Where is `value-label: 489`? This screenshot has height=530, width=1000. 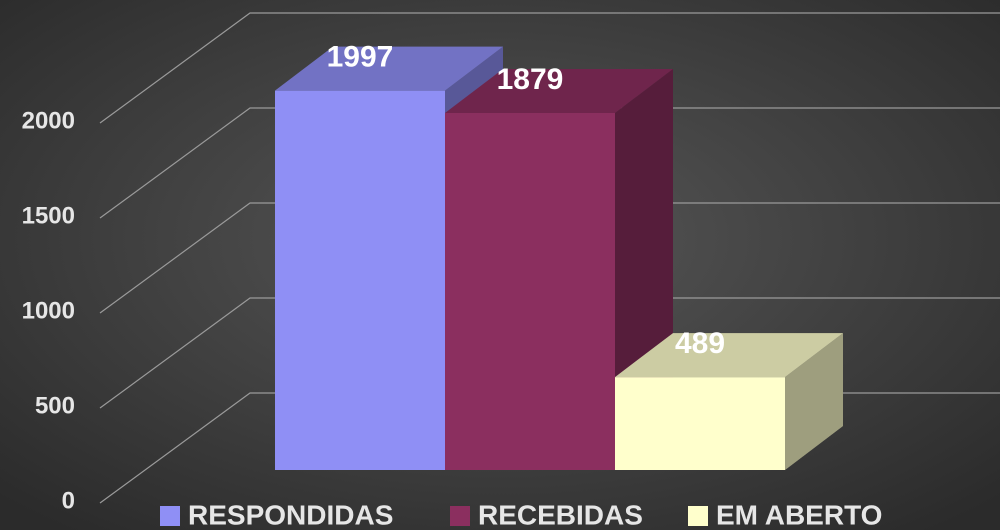 value-label: 489 is located at coordinates (700, 343).